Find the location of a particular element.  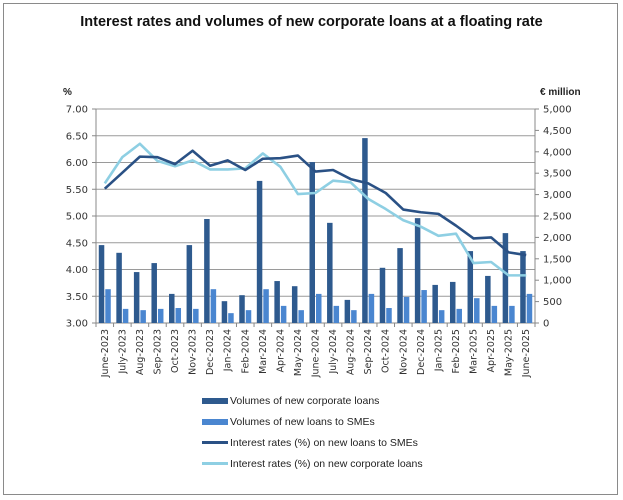

x-axis-tick-label: June-2023 is located at coordinates (105, 353).